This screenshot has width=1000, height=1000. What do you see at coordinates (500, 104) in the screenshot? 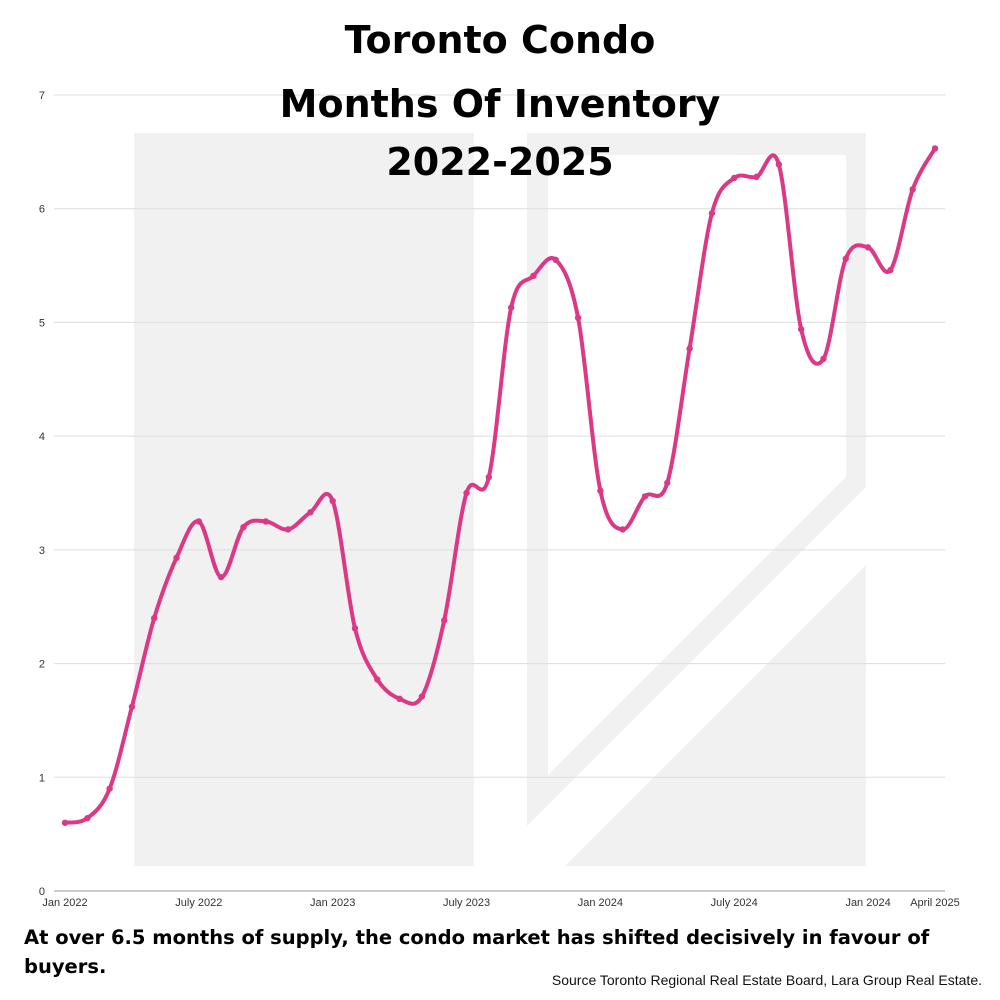
I see `title-line-2: Months Of Inventory` at bounding box center [500, 104].